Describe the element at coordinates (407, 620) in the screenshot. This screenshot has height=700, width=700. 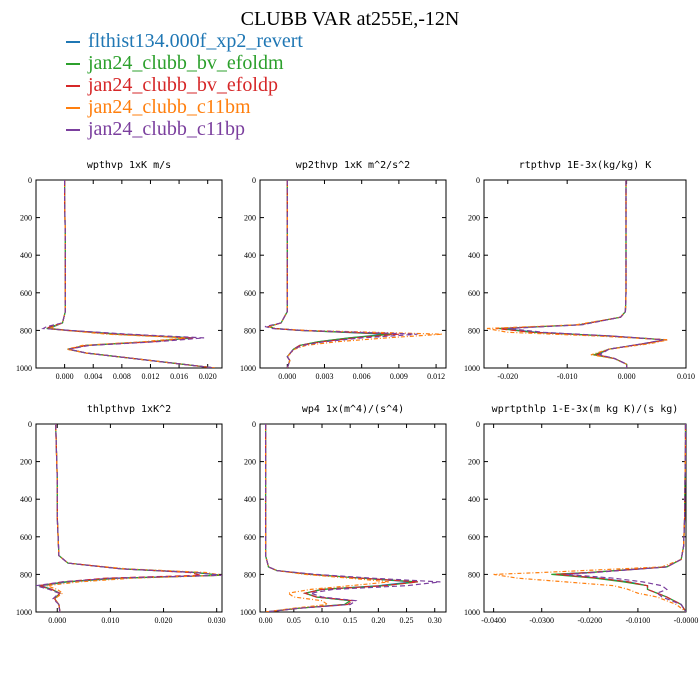
I see `x-tick-label: 0.25` at that location.